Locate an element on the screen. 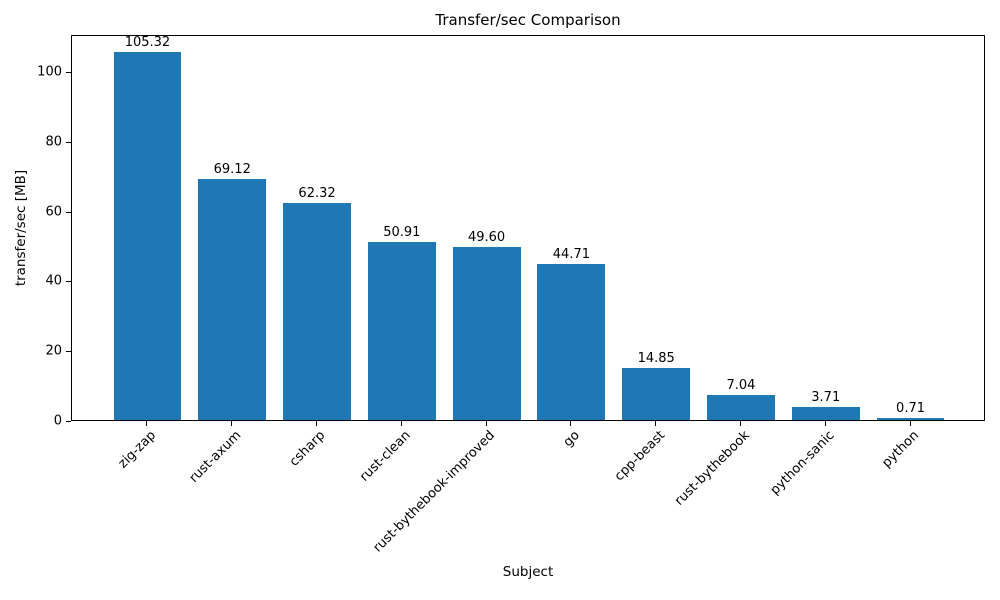 The width and height of the screenshot is (1000, 600). y-axis-label-text: transfer/sec [MB] is located at coordinates (21, 228).